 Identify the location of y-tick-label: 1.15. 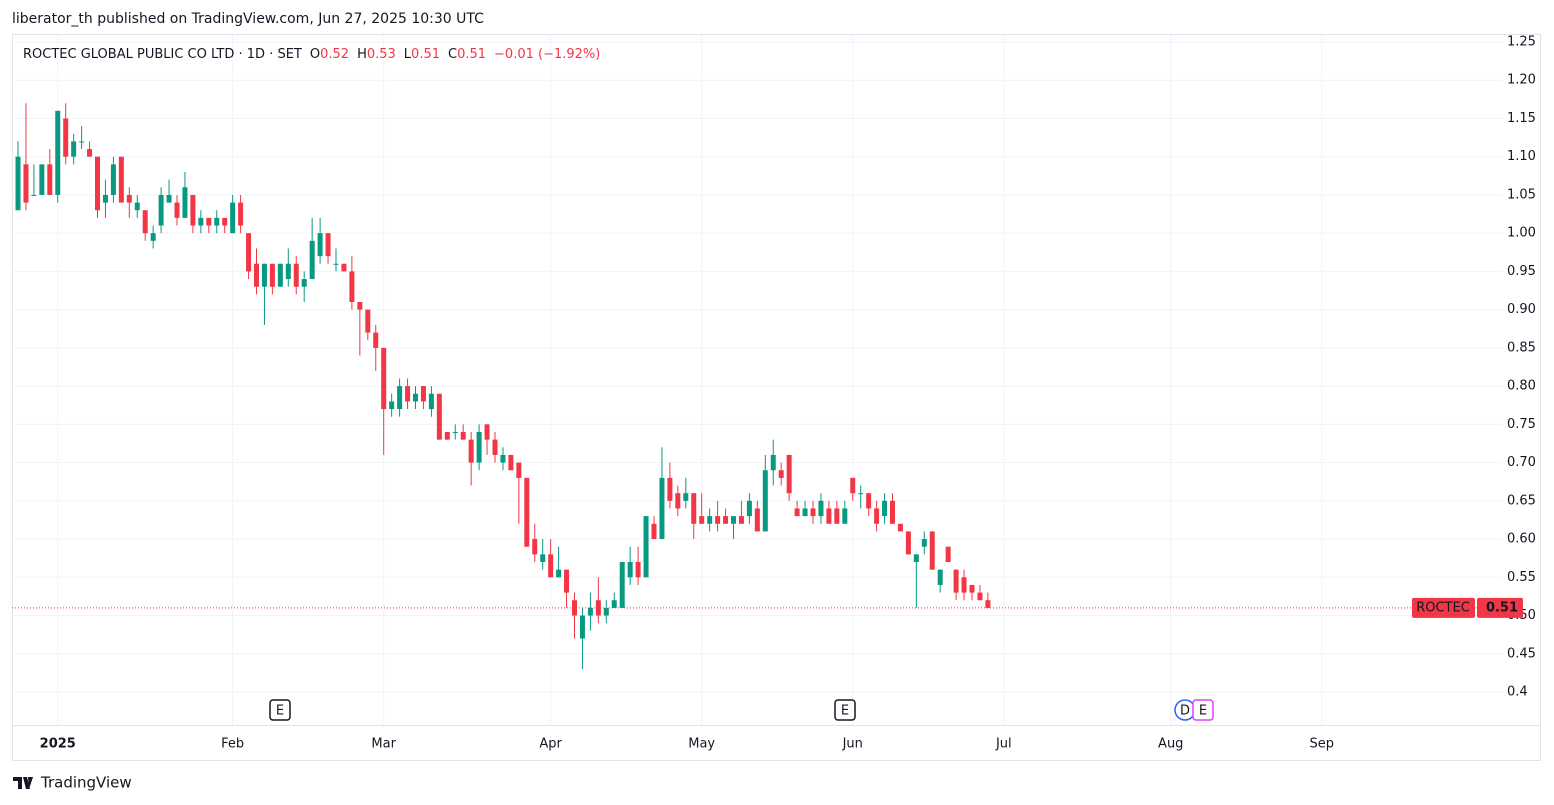
(1521, 118).